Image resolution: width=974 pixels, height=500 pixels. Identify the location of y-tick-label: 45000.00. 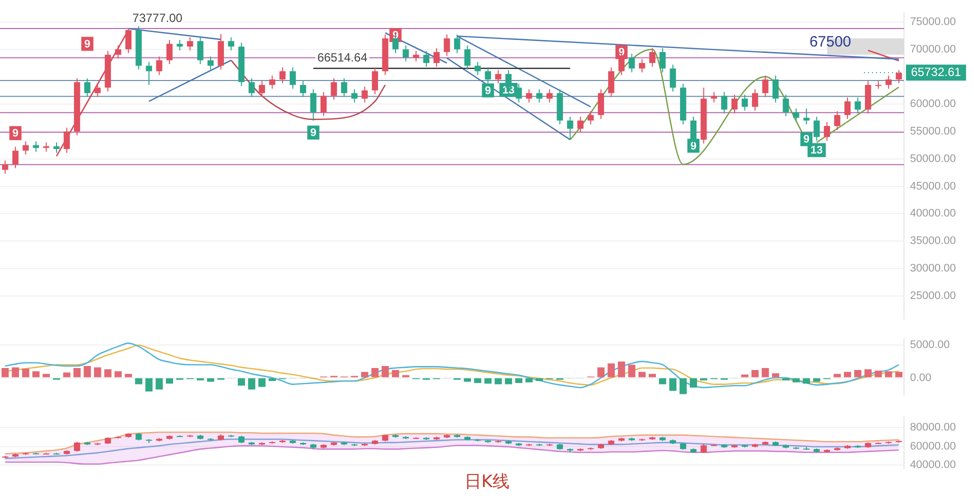
(933, 186).